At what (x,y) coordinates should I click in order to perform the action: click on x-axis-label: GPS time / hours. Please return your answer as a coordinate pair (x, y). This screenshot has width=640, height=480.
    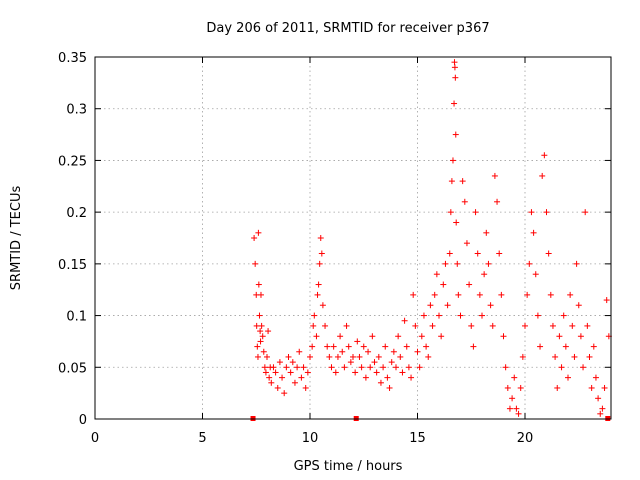
    Looking at the image, I should click on (348, 466).